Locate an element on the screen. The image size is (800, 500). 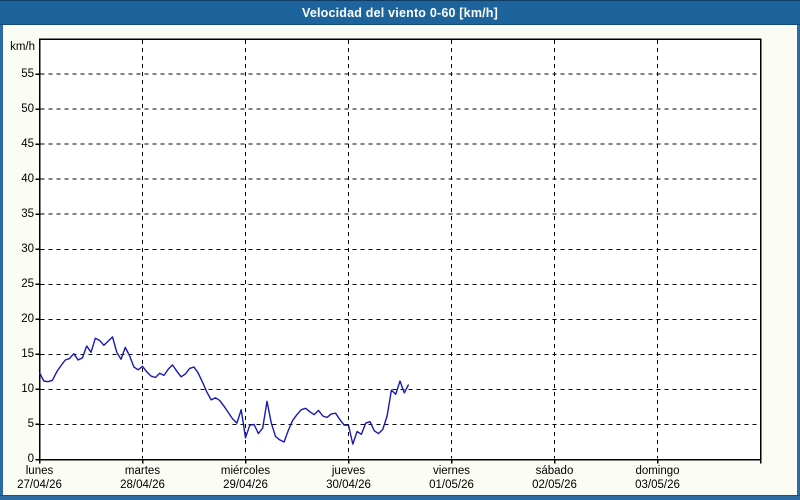
day-name: domingo is located at coordinates (657, 471).